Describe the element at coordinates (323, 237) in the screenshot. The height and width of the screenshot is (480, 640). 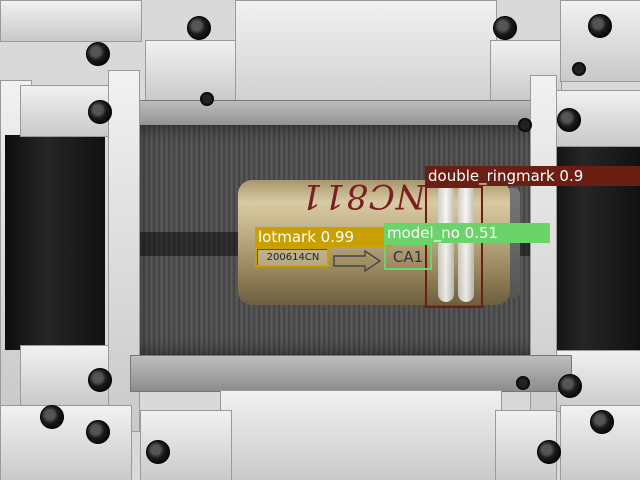
I see `detection-label-lotmark: lotmark 0.99` at that location.